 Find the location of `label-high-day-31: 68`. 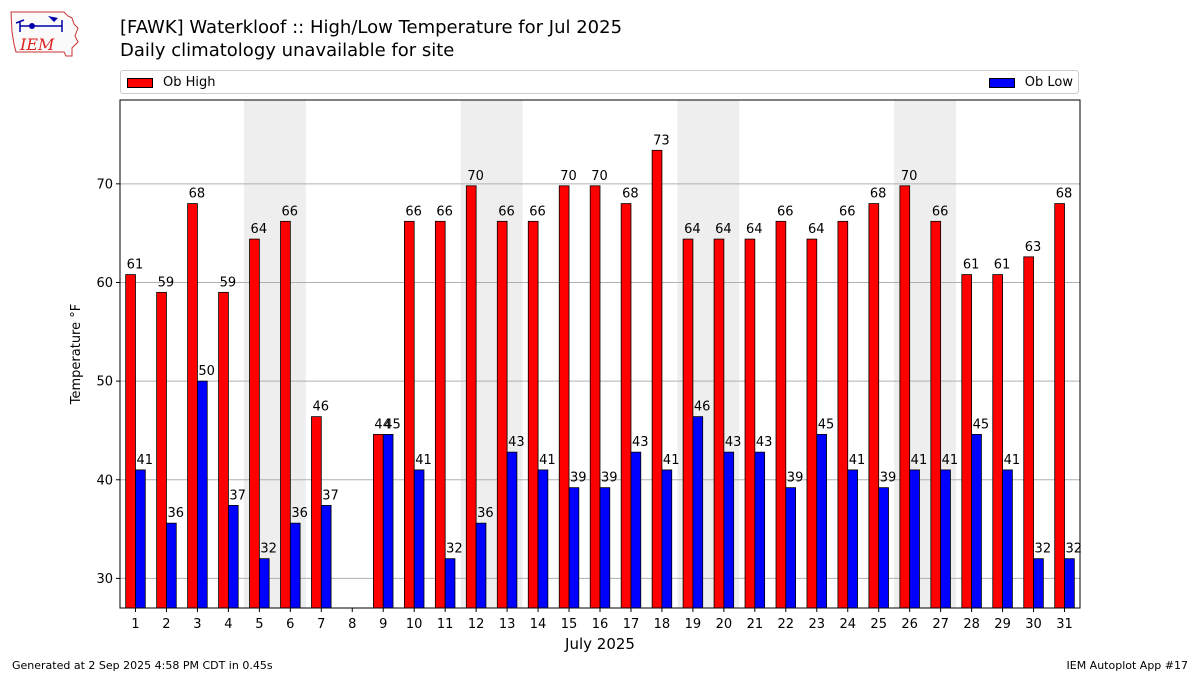

label-high-day-31: 68 is located at coordinates (1064, 194).